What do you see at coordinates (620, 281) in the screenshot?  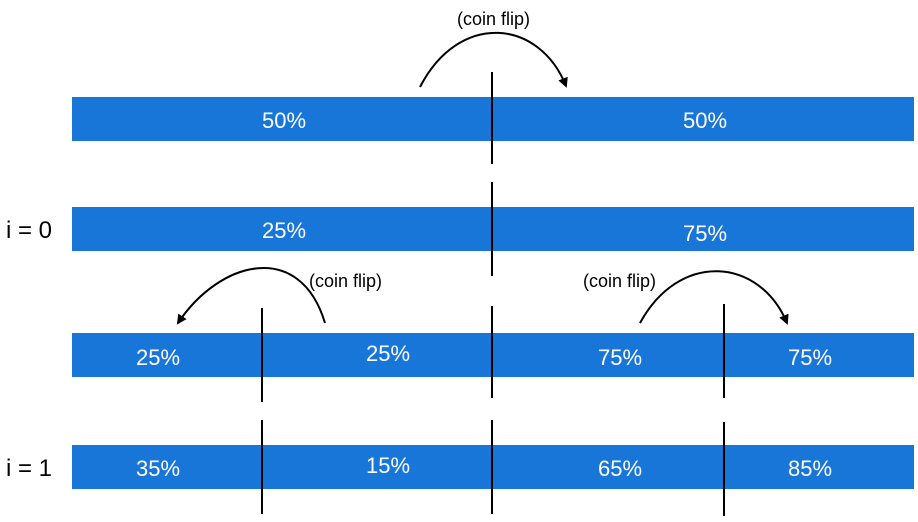 I see `coin-flip-label-right: (coin flip)` at bounding box center [620, 281].